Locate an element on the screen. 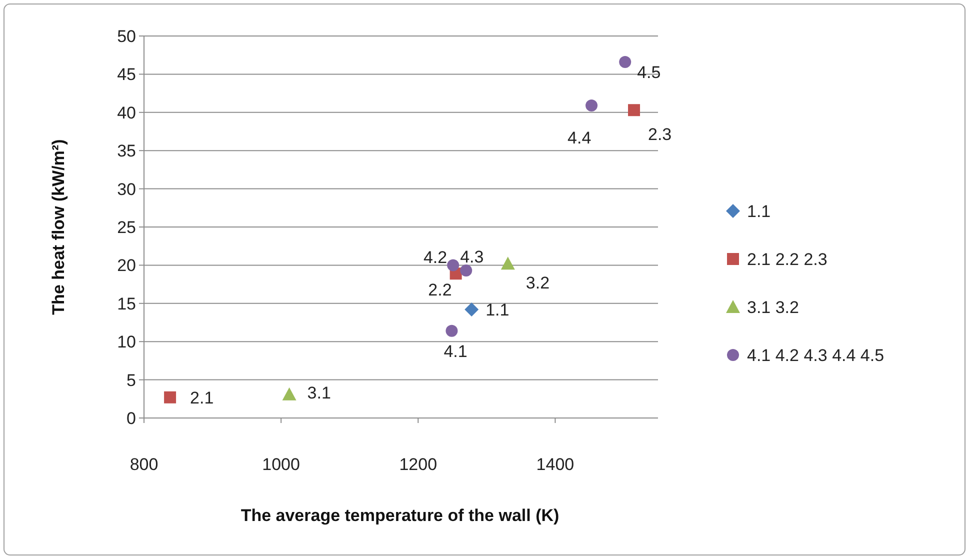 This screenshot has height=559, width=969. legend-label: 3.1 3.2 is located at coordinates (773, 307).